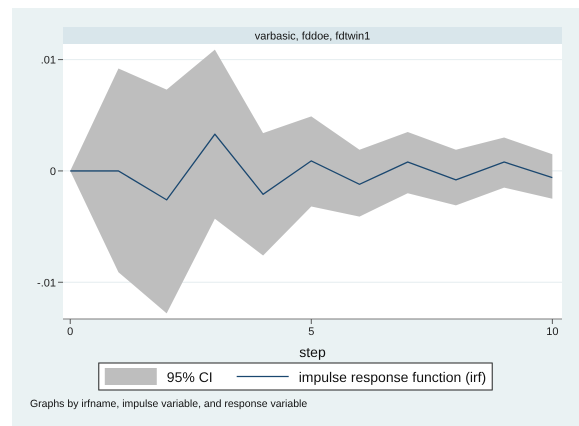 The width and height of the screenshot is (579, 426). Describe the element at coordinates (53, 172) in the screenshot. I see `y-tick-label: 0` at that location.